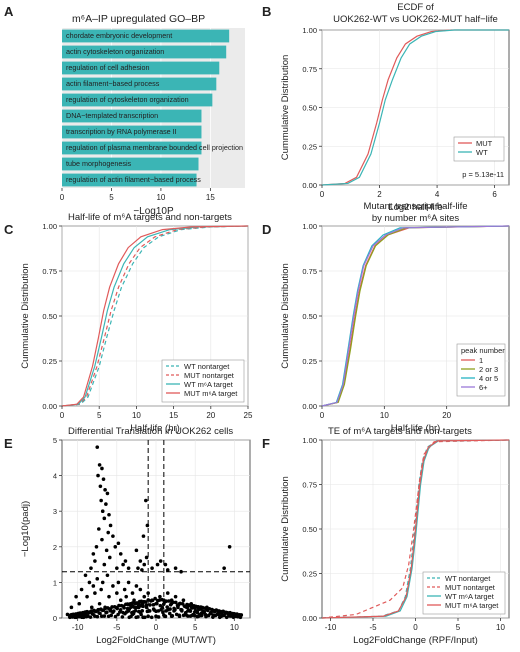  I want to click on panel-label-E: E, so click(8, 443).